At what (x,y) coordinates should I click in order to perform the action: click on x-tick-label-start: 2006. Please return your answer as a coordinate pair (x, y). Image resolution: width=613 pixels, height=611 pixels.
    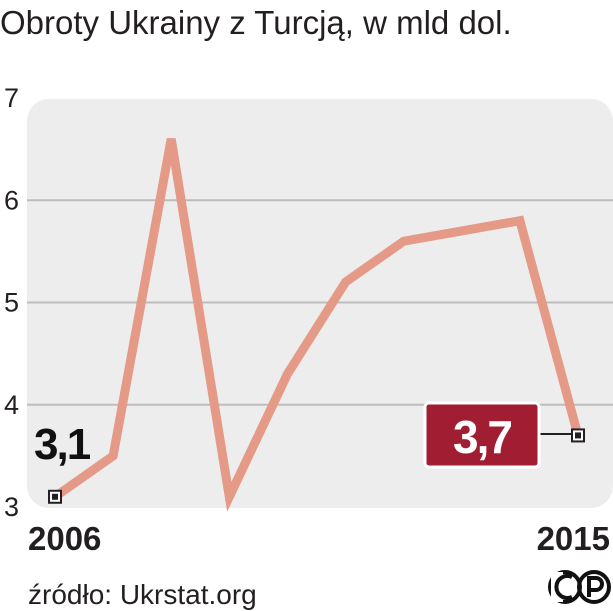
    Looking at the image, I should click on (64, 538).